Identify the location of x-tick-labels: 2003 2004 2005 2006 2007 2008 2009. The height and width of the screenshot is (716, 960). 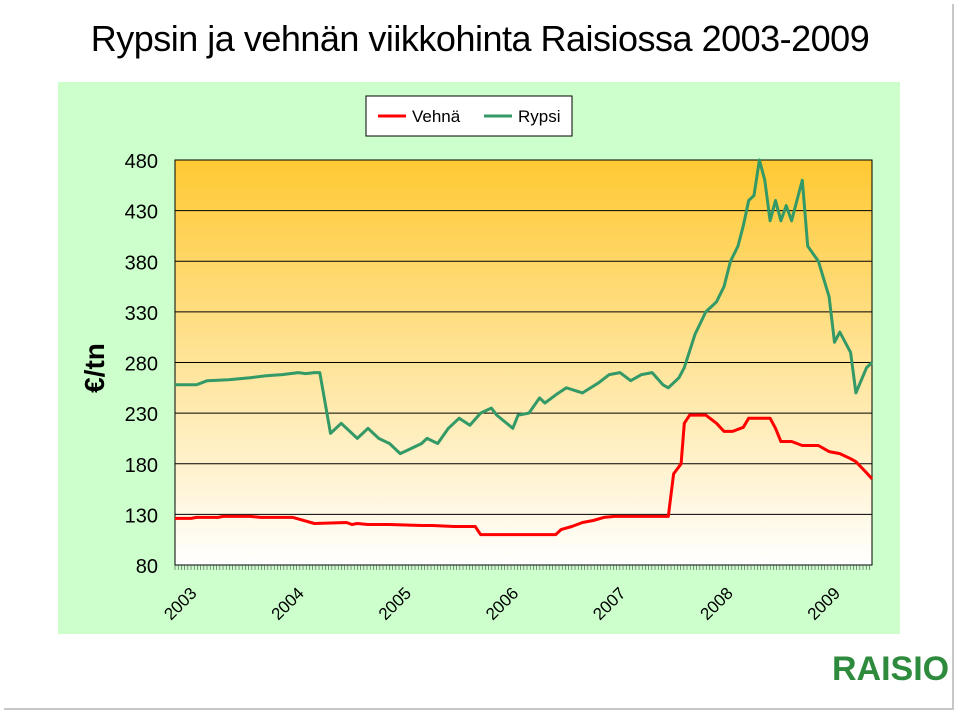
(502, 604).